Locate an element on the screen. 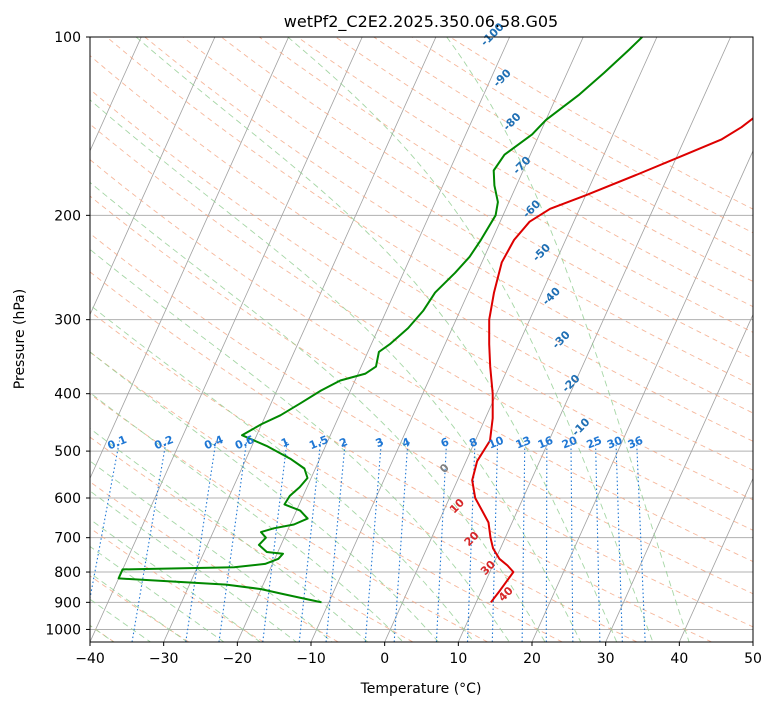  x-tick-label: 40 is located at coordinates (679, 659).